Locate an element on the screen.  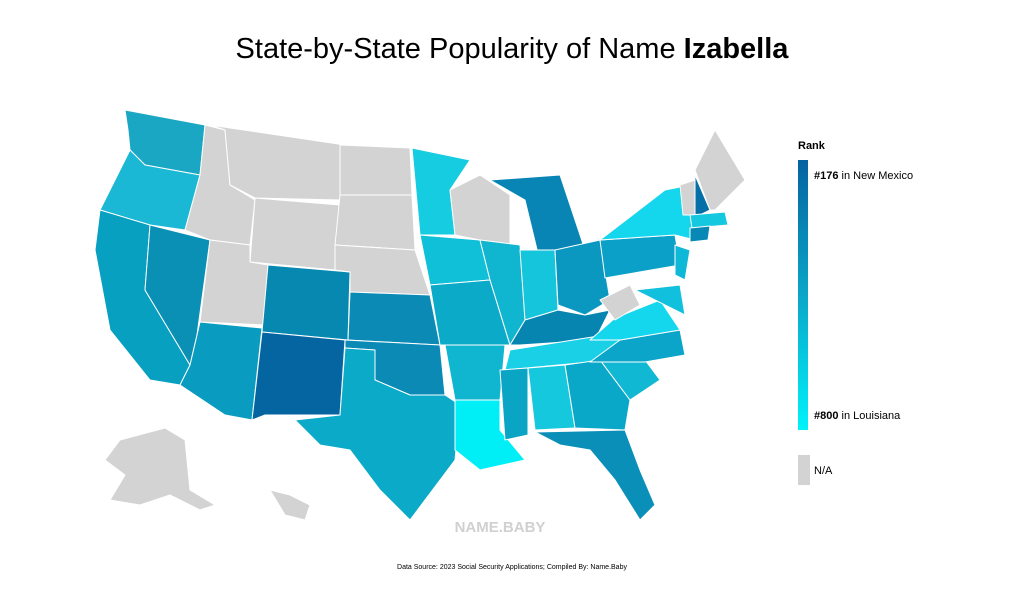
legend-heading: Rank is located at coordinates (812, 146).